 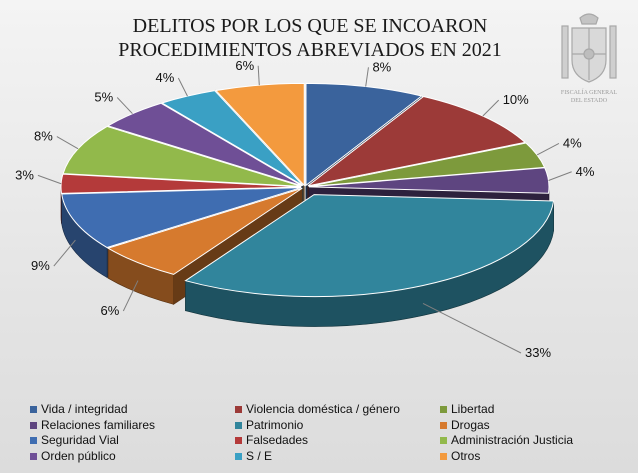 I want to click on coat-of-arms-icon: FISCALÍA GENERAL DEL ESTADO, so click(x=589, y=58).